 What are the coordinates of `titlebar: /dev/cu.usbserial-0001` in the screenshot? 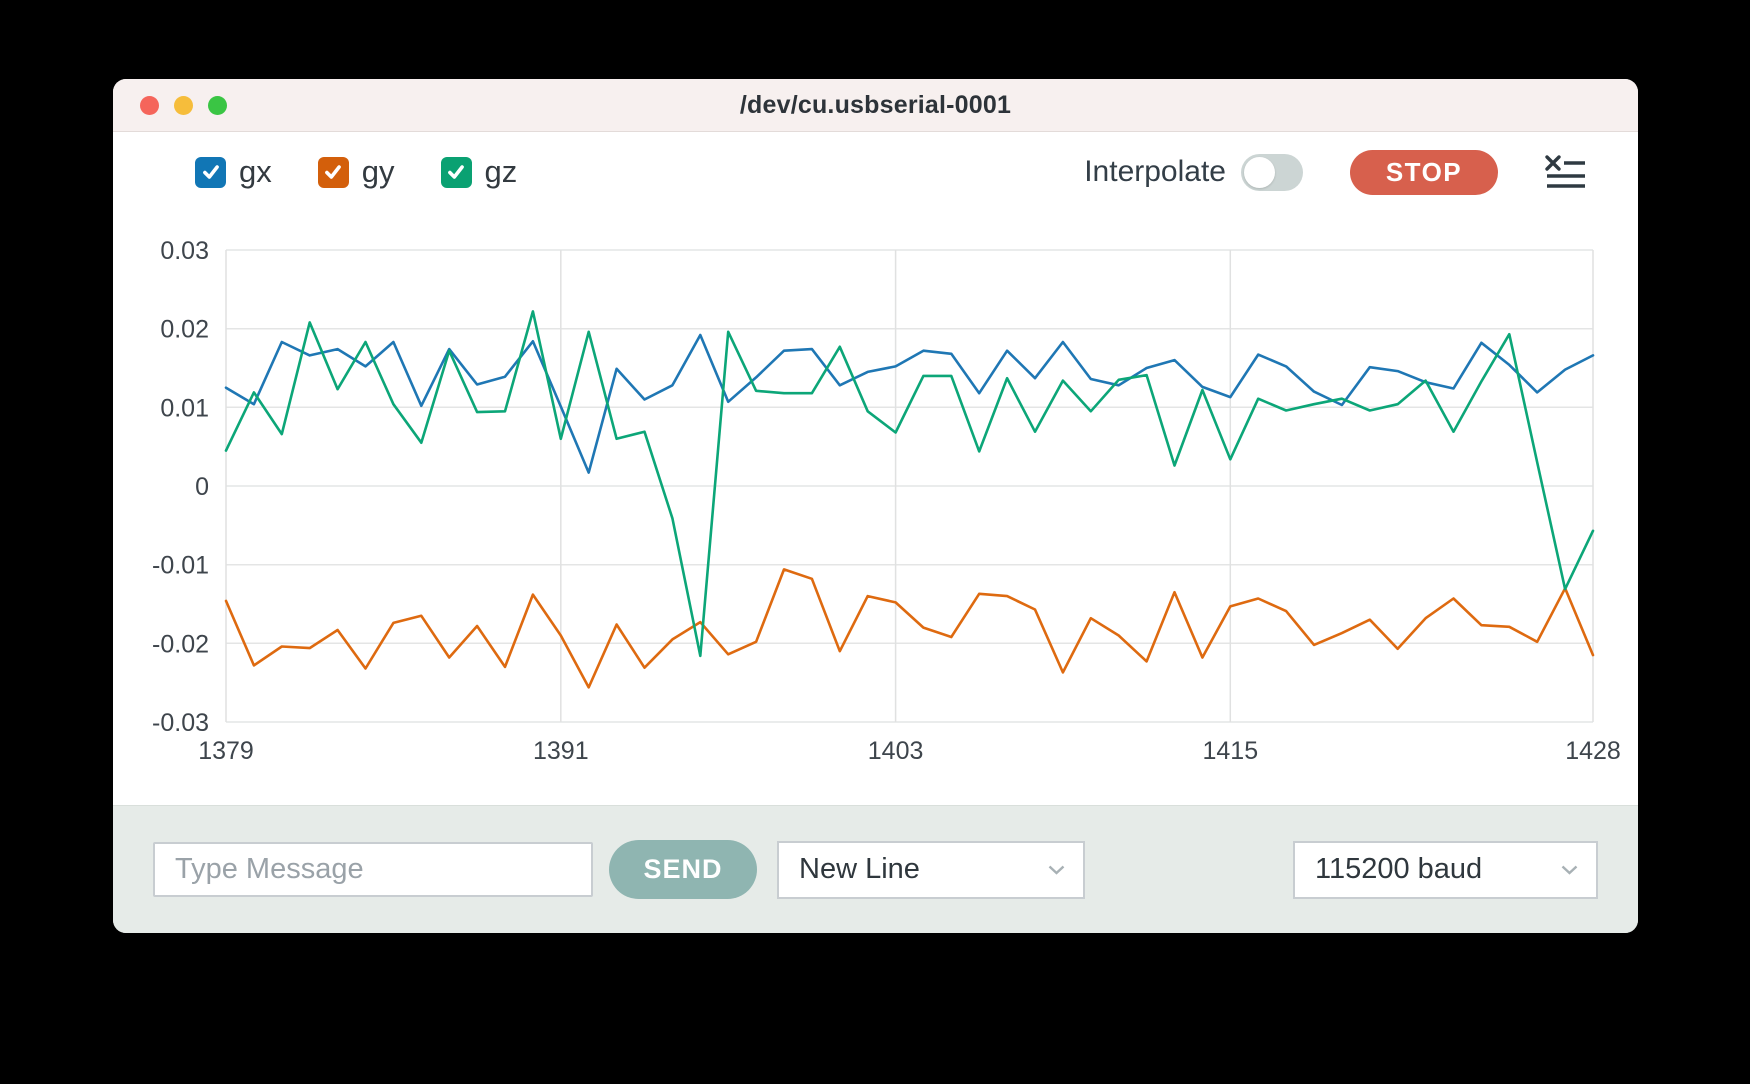 It's located at (875, 105).